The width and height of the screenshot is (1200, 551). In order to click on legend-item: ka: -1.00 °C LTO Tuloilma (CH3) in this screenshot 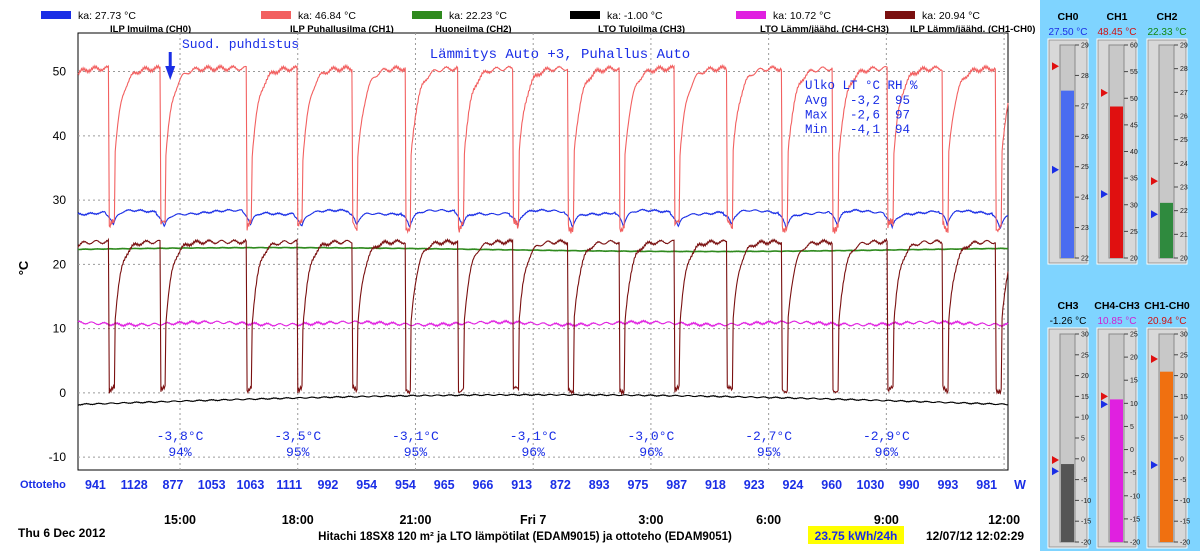, I will do `click(627, 22)`.